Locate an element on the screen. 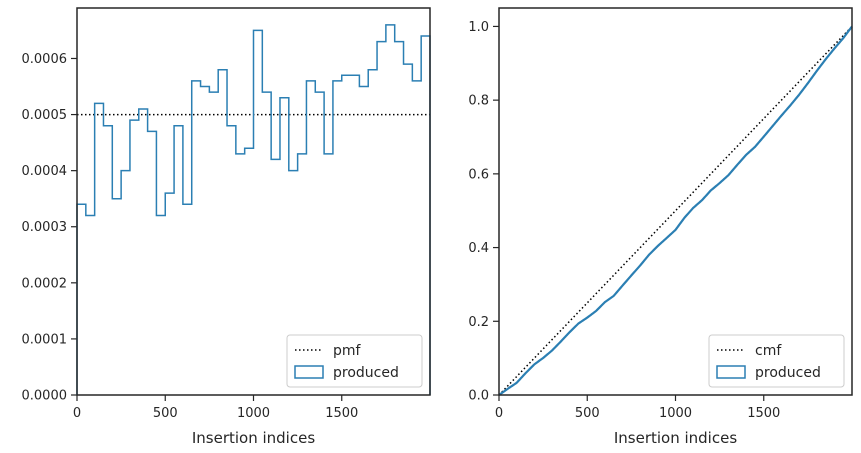  right-legend-handle-produced is located at coordinates (731, 372).